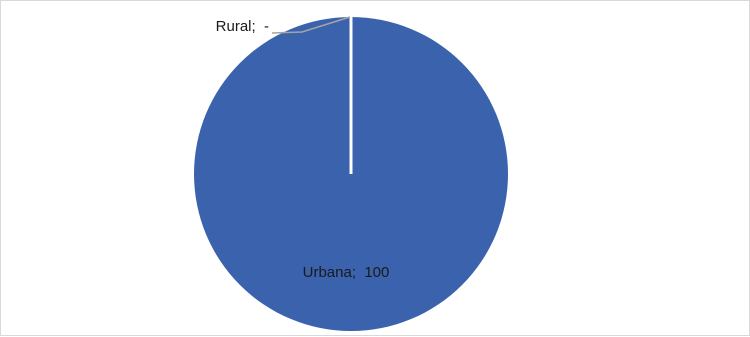 This screenshot has width=750, height=337. What do you see at coordinates (311, 25) in the screenshot?
I see `leader-line-rural` at bounding box center [311, 25].